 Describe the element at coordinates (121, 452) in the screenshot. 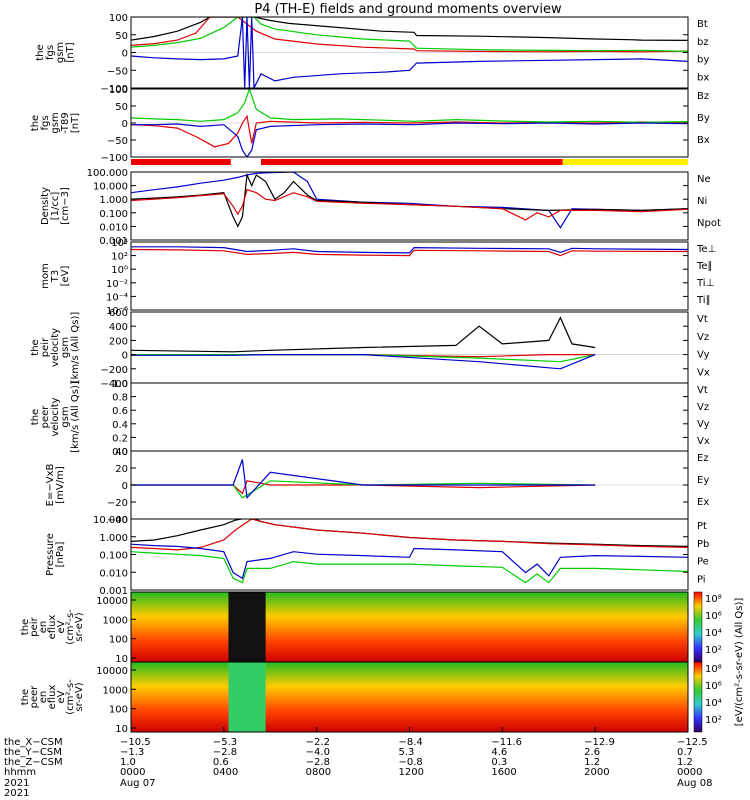

I see `y-tick-label: 40` at that location.